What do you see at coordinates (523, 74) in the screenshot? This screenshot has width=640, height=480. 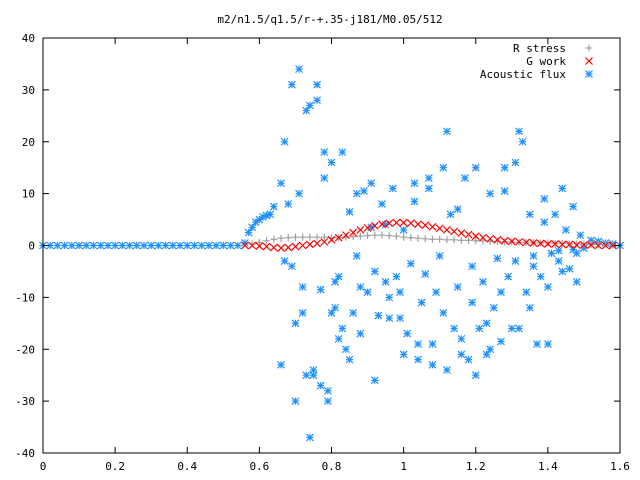 I see `legend-label: Acoustic flux` at bounding box center [523, 74].